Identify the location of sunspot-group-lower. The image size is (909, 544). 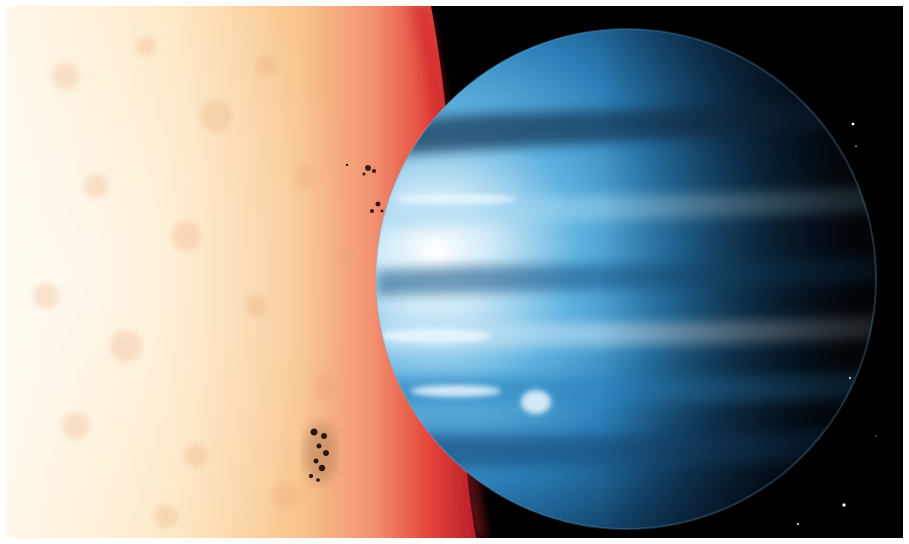
(320, 453).